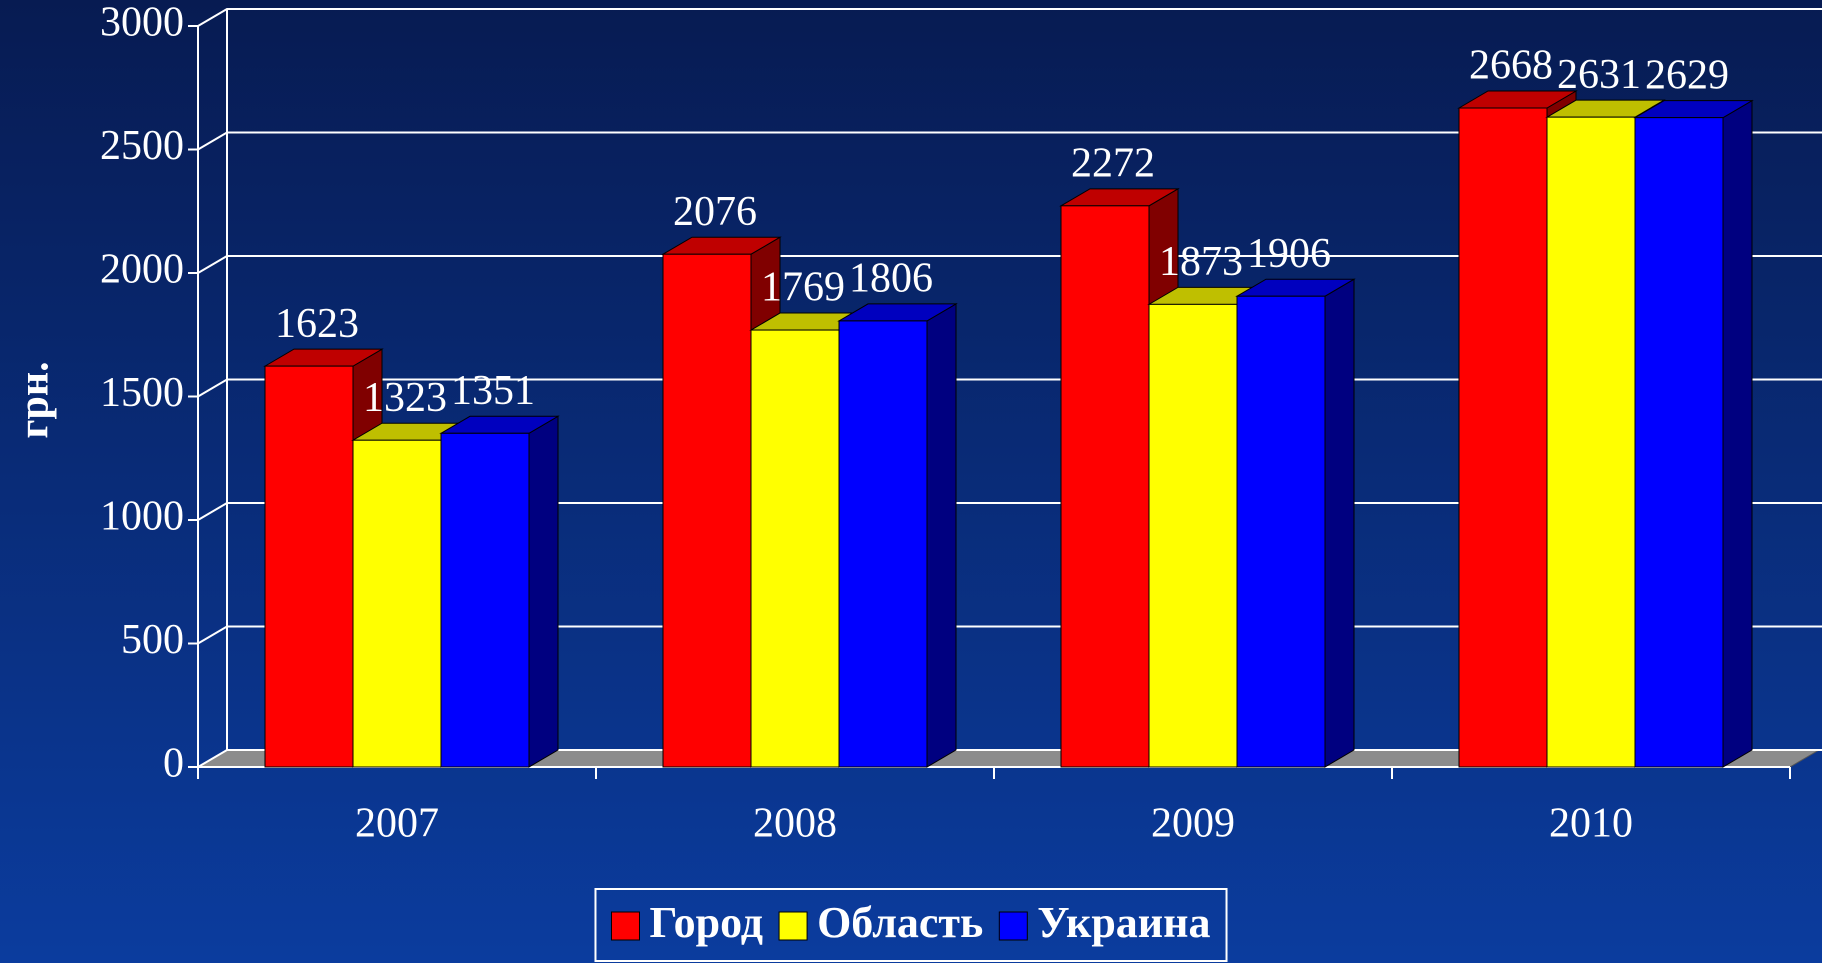  What do you see at coordinates (142, 270) in the screenshot?
I see `y-tick-label: 2000` at bounding box center [142, 270].